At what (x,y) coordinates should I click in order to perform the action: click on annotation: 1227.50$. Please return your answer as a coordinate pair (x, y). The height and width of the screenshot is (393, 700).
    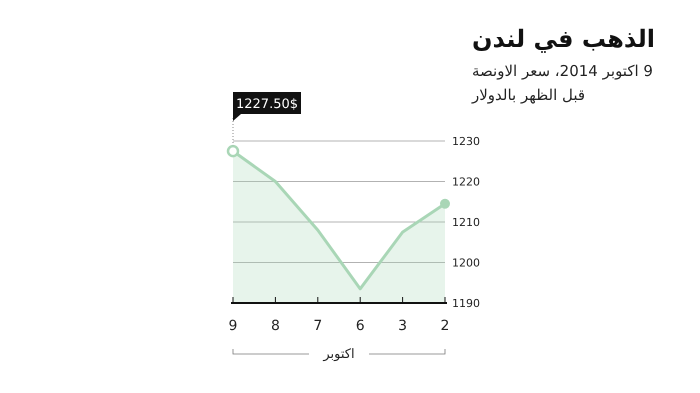
    Looking at the image, I should click on (267, 104).